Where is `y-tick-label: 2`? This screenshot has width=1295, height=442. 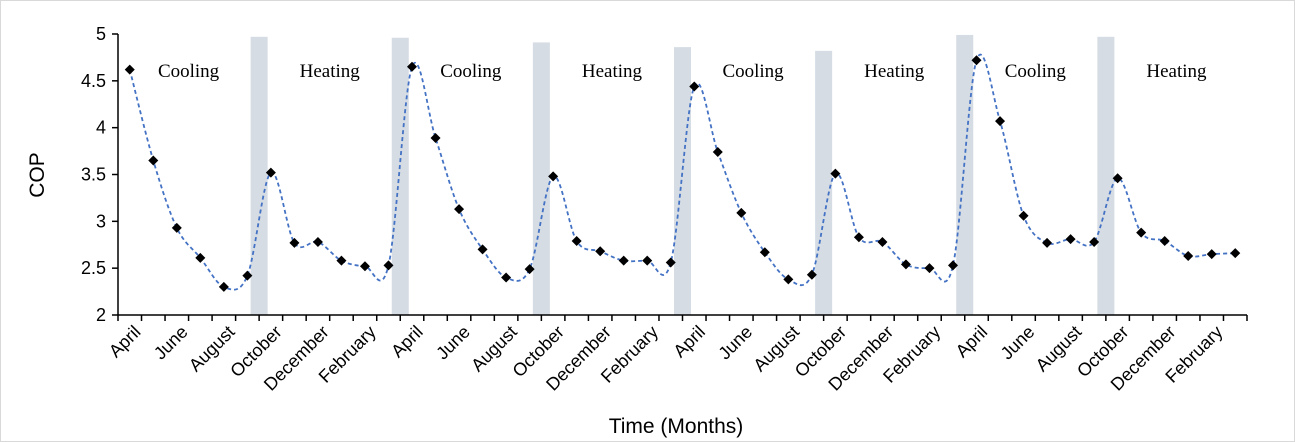
y-tick-label: 2 is located at coordinates (101, 315).